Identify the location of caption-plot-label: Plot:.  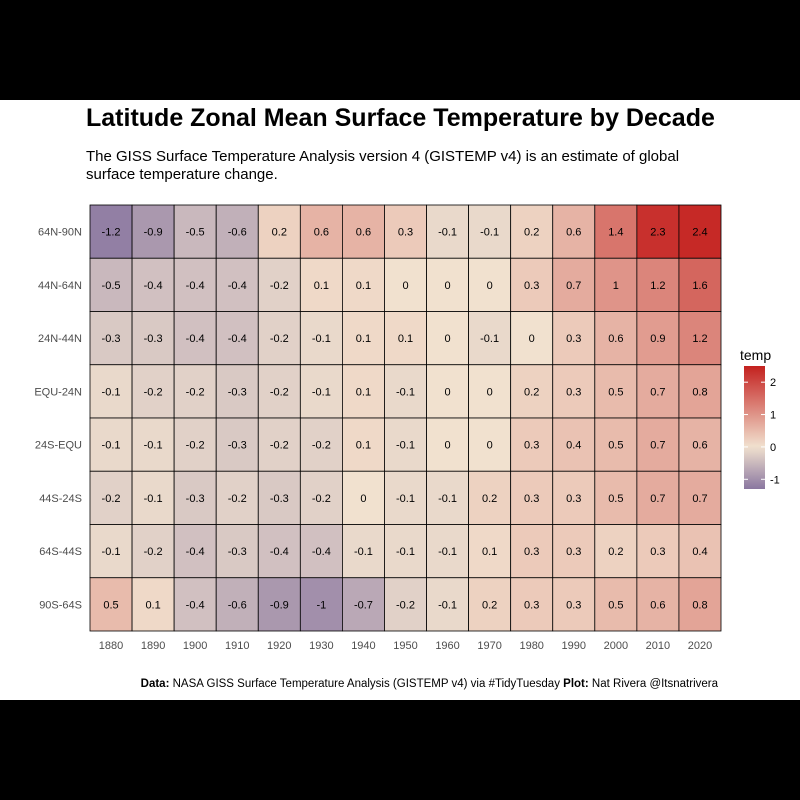
(576, 684).